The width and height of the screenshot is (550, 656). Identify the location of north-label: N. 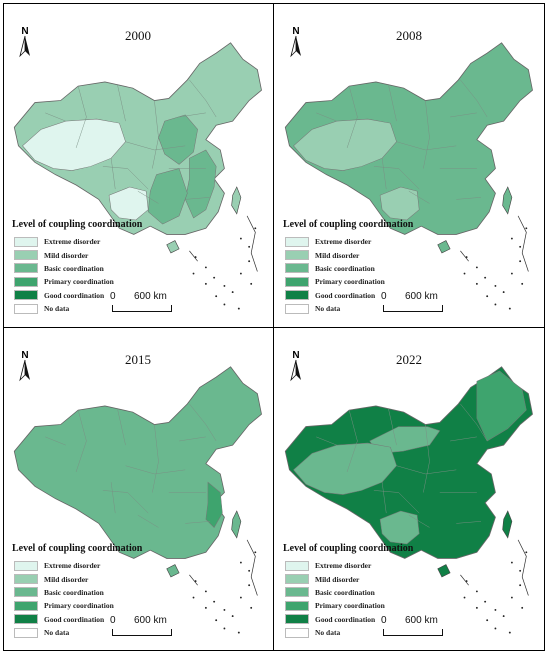
(295, 31).